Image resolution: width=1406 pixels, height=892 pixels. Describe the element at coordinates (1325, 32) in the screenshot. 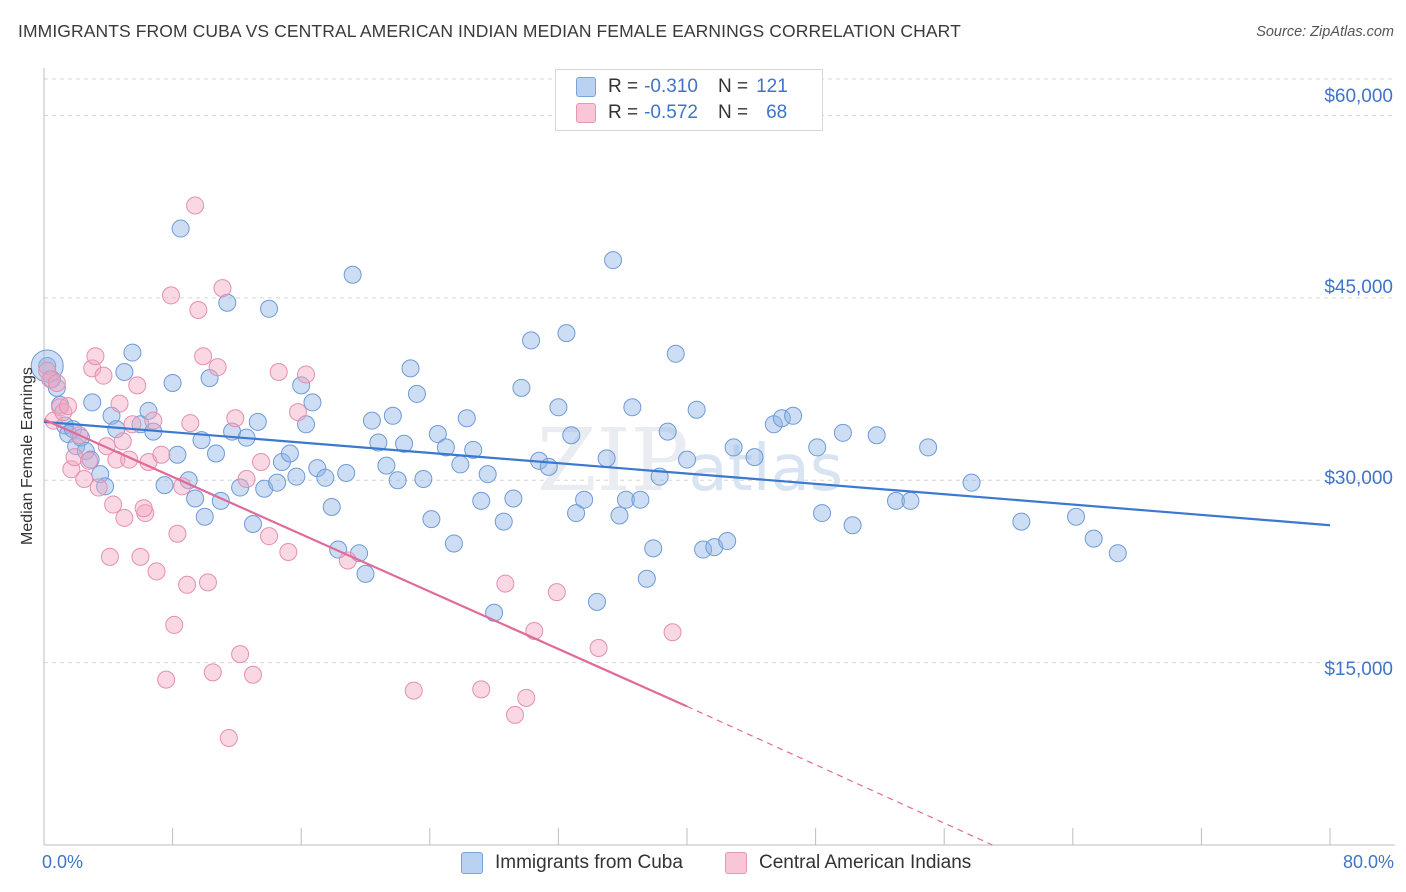

I see `source-note: Source: ZipAtlas.com` at that location.